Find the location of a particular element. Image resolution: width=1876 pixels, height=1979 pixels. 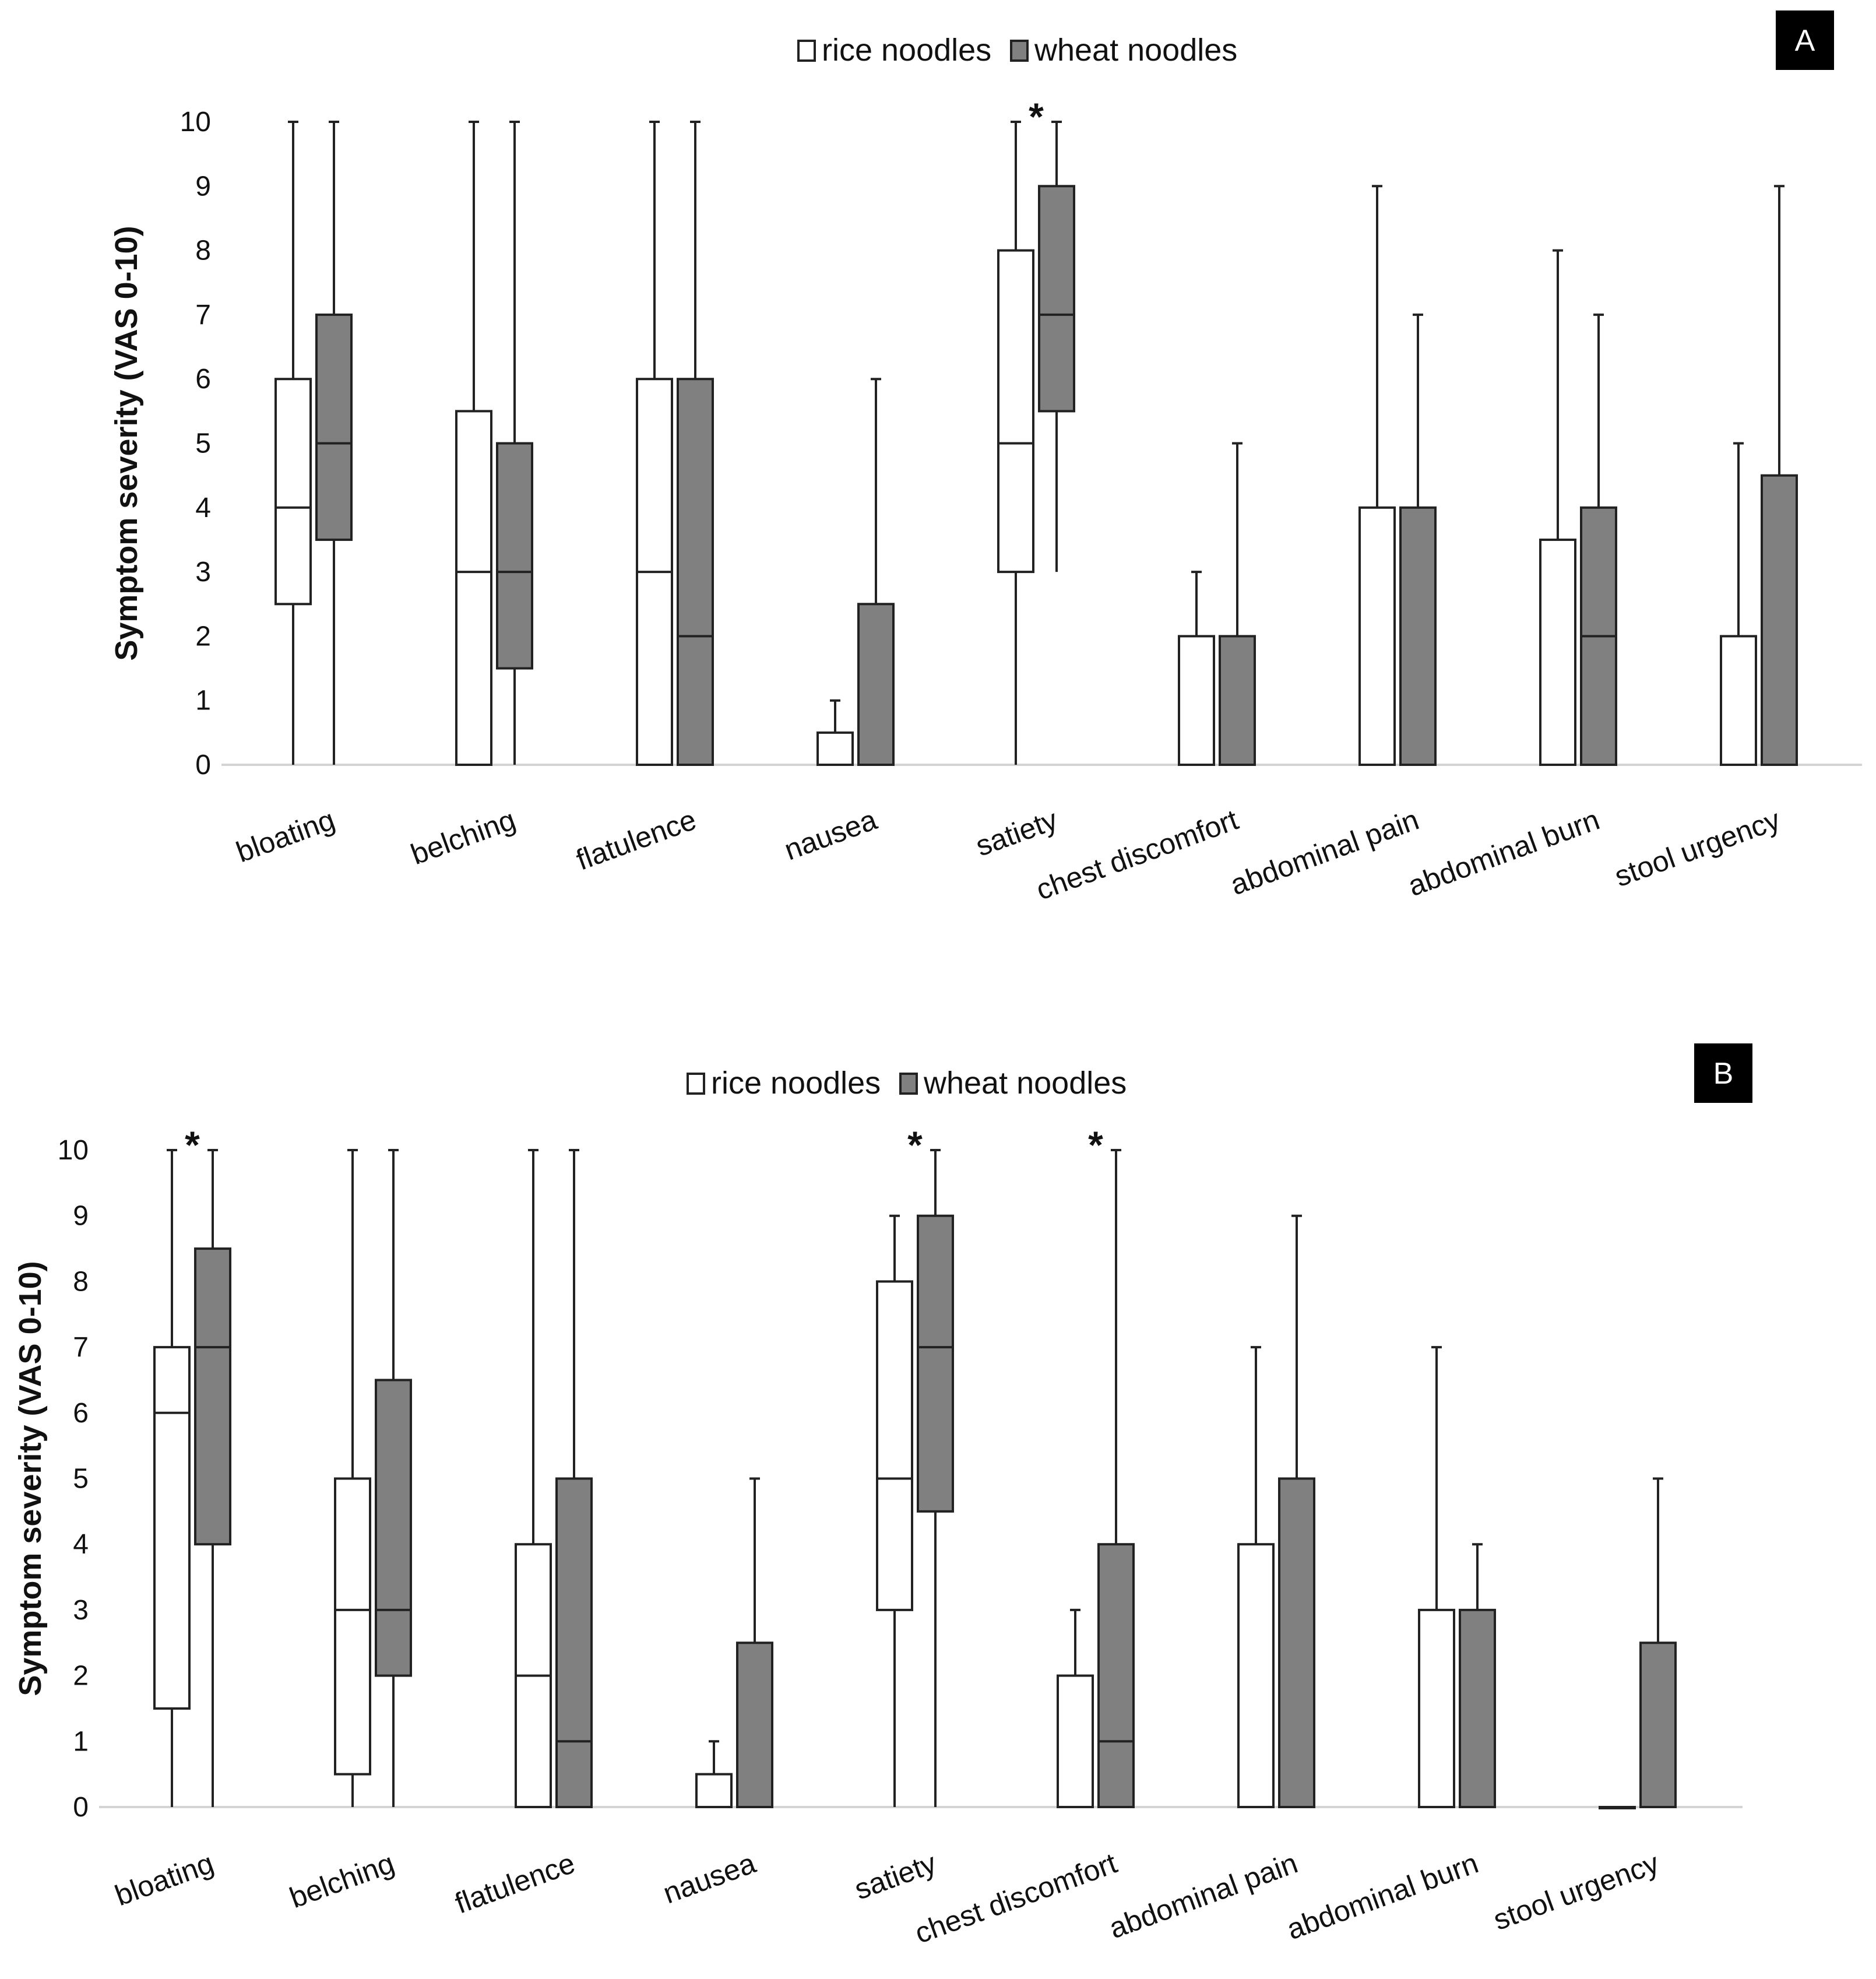

panel-b-legend: rice noodles wheat noodles is located at coordinates (907, 1083).